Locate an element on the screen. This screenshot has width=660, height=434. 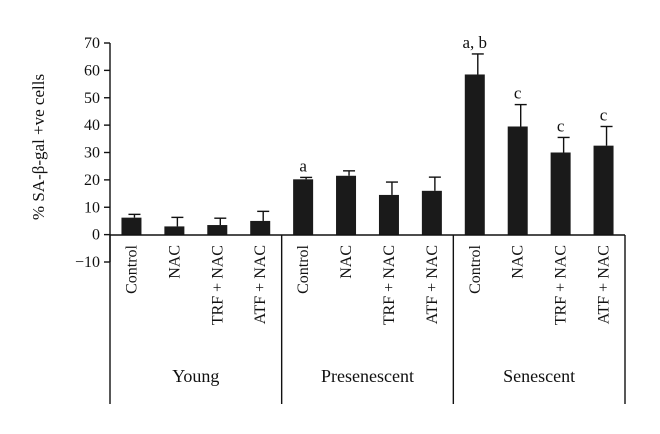
y-tick-label: 30 is located at coordinates (92, 153).